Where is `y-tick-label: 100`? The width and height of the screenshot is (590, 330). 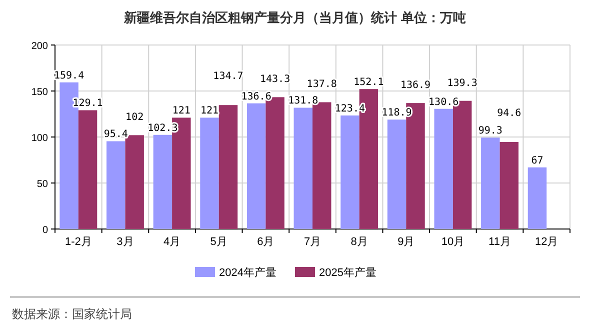
y-tick-label: 100 is located at coordinates (39, 138).